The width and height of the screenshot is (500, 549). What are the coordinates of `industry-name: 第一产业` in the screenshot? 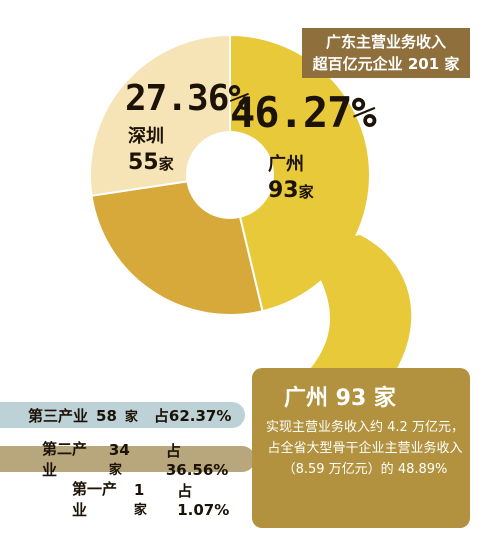 It's located at (95, 499).